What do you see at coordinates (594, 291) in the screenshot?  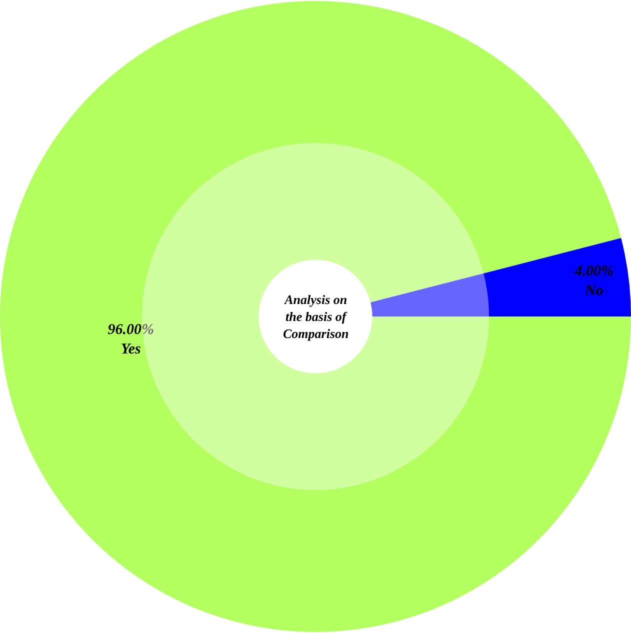 I see `slice-label: No` at bounding box center [594, 291].